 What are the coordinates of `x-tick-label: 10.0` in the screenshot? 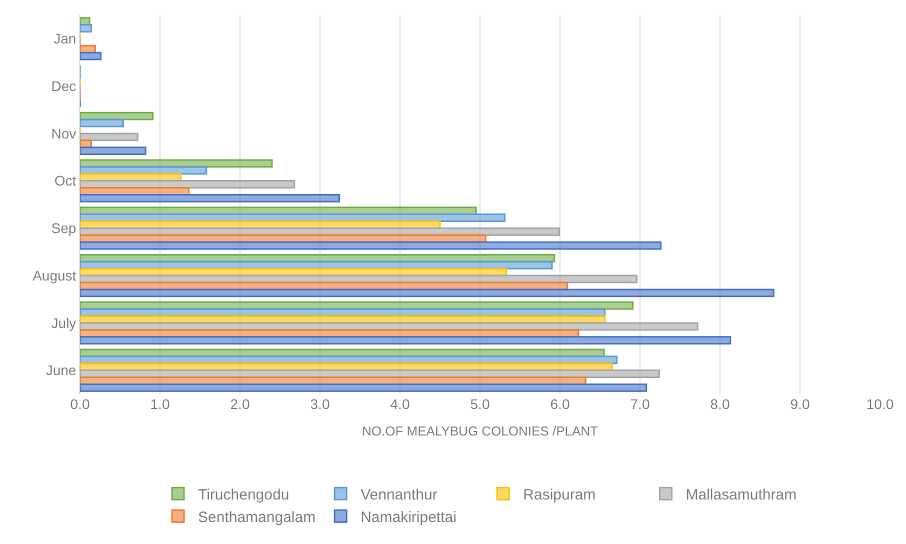 It's located at (880, 404).